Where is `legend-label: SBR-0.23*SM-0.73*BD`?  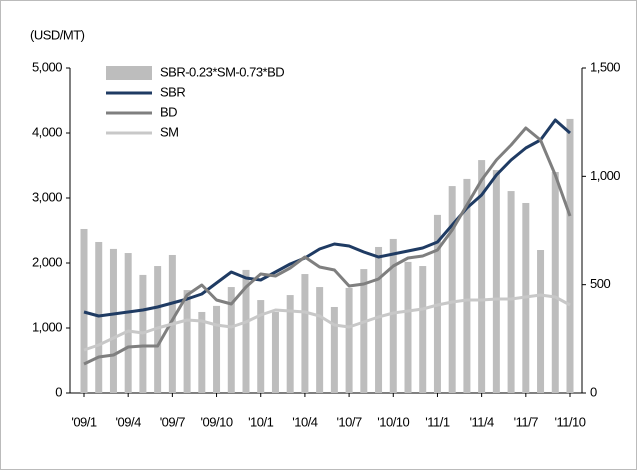
legend-label: SBR-0.23*SM-0.73*BD is located at coordinates (222, 71).